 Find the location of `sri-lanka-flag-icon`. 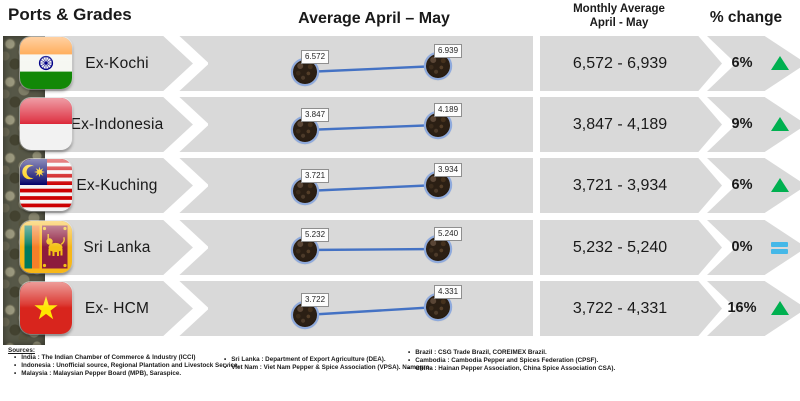

sri-lanka-flag-icon is located at coordinates (46, 247).